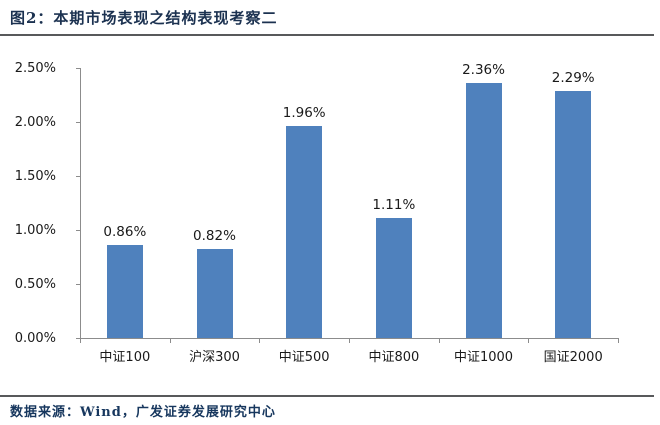  I want to click on bar-group: 0.82%, so click(215, 203).